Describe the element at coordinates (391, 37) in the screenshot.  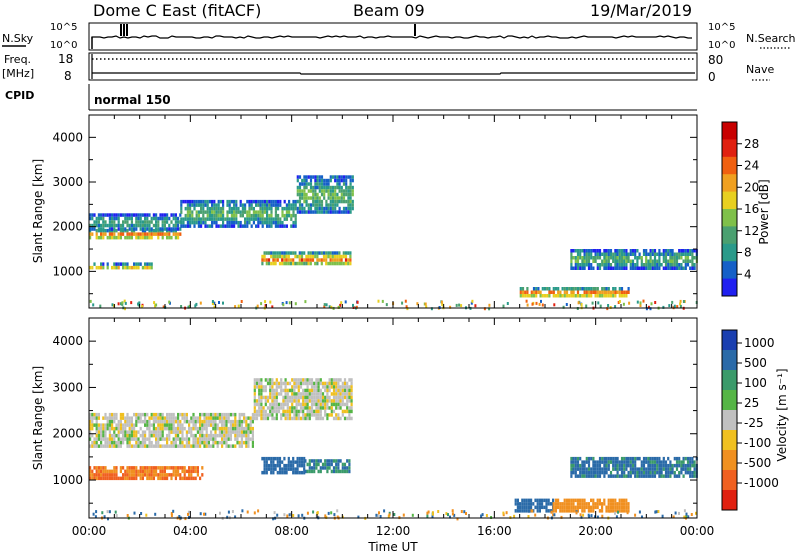
I see `nsky-trace` at that location.